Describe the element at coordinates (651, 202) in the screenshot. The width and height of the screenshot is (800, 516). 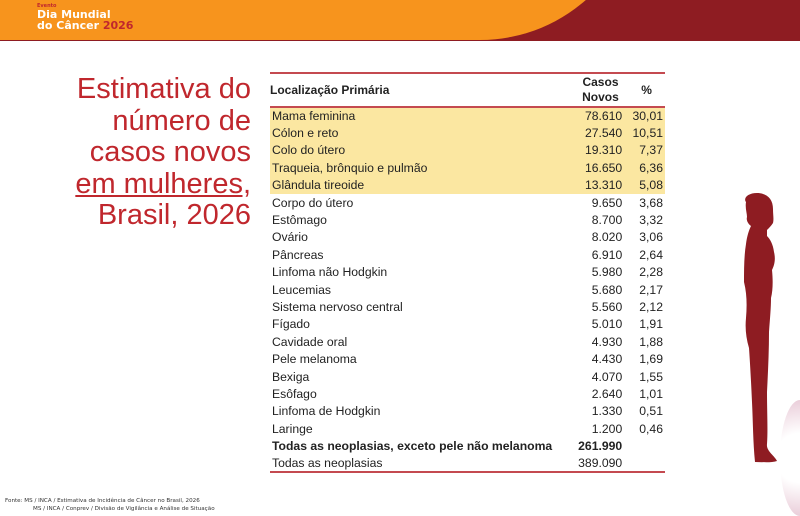
I see `cell-percent: 3,68` at that location.